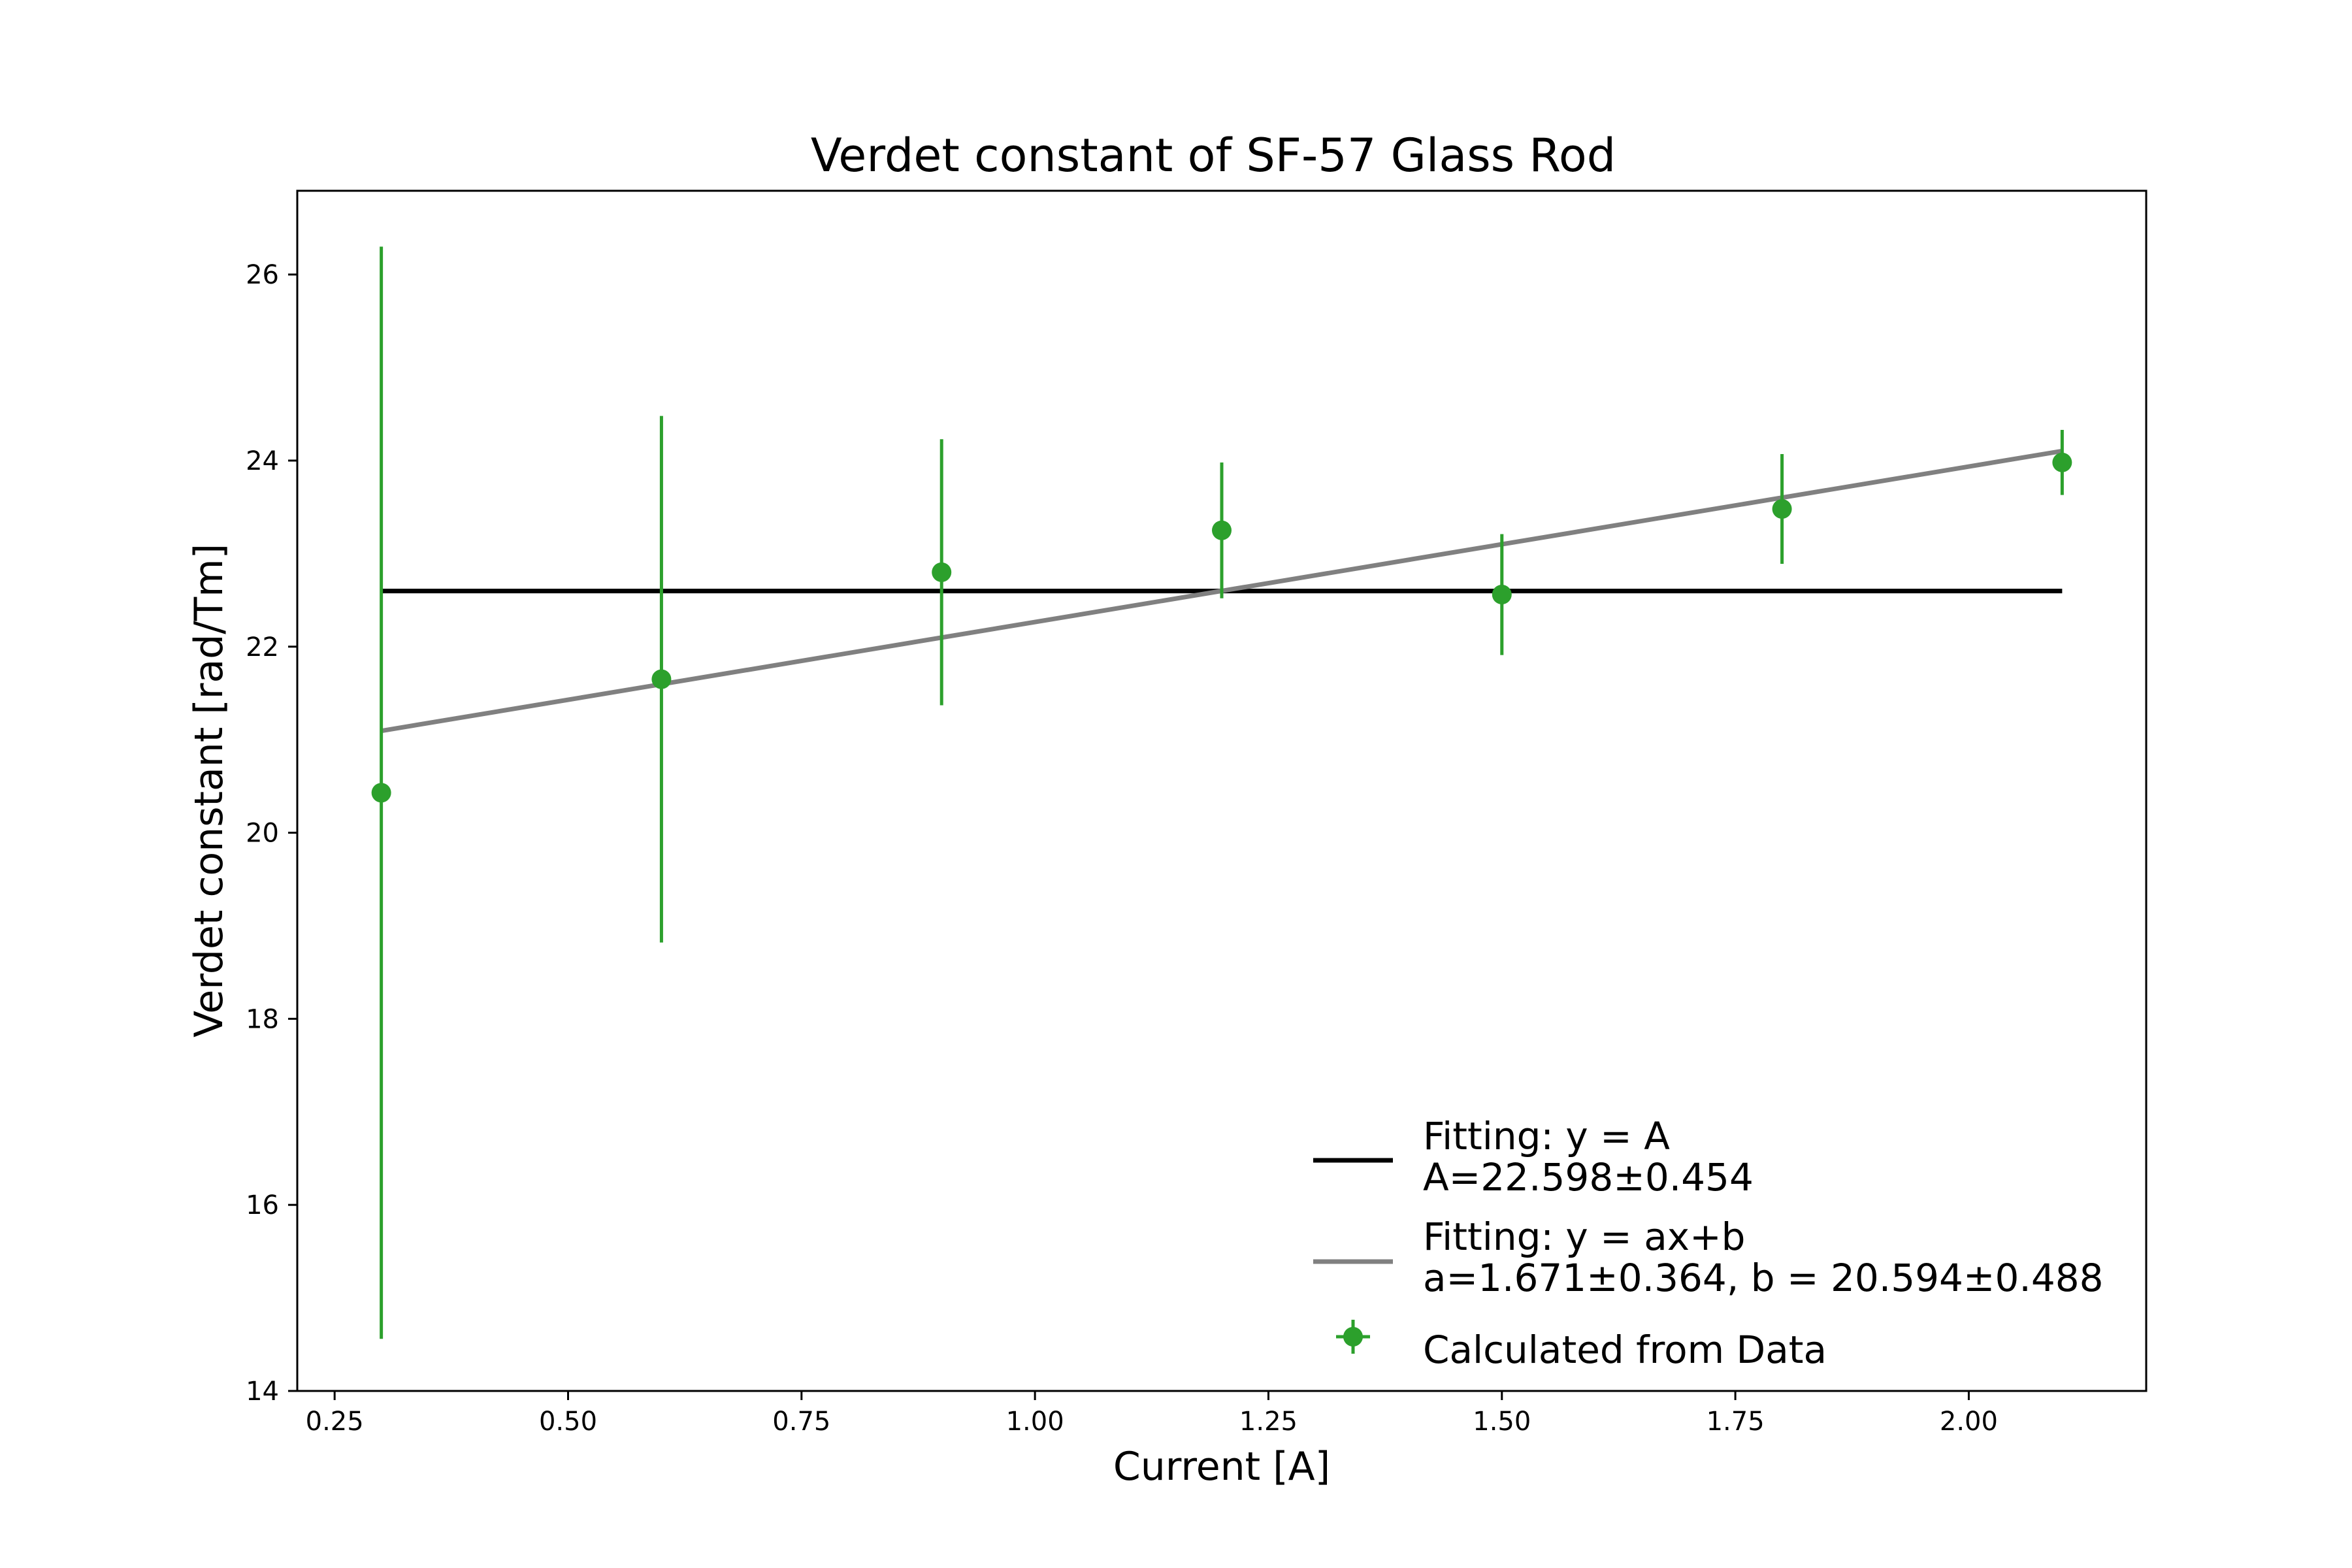 This screenshot has width=2352, height=1568. Describe the element at coordinates (262, 1019) in the screenshot. I see `y-tick-label: 18` at that location.